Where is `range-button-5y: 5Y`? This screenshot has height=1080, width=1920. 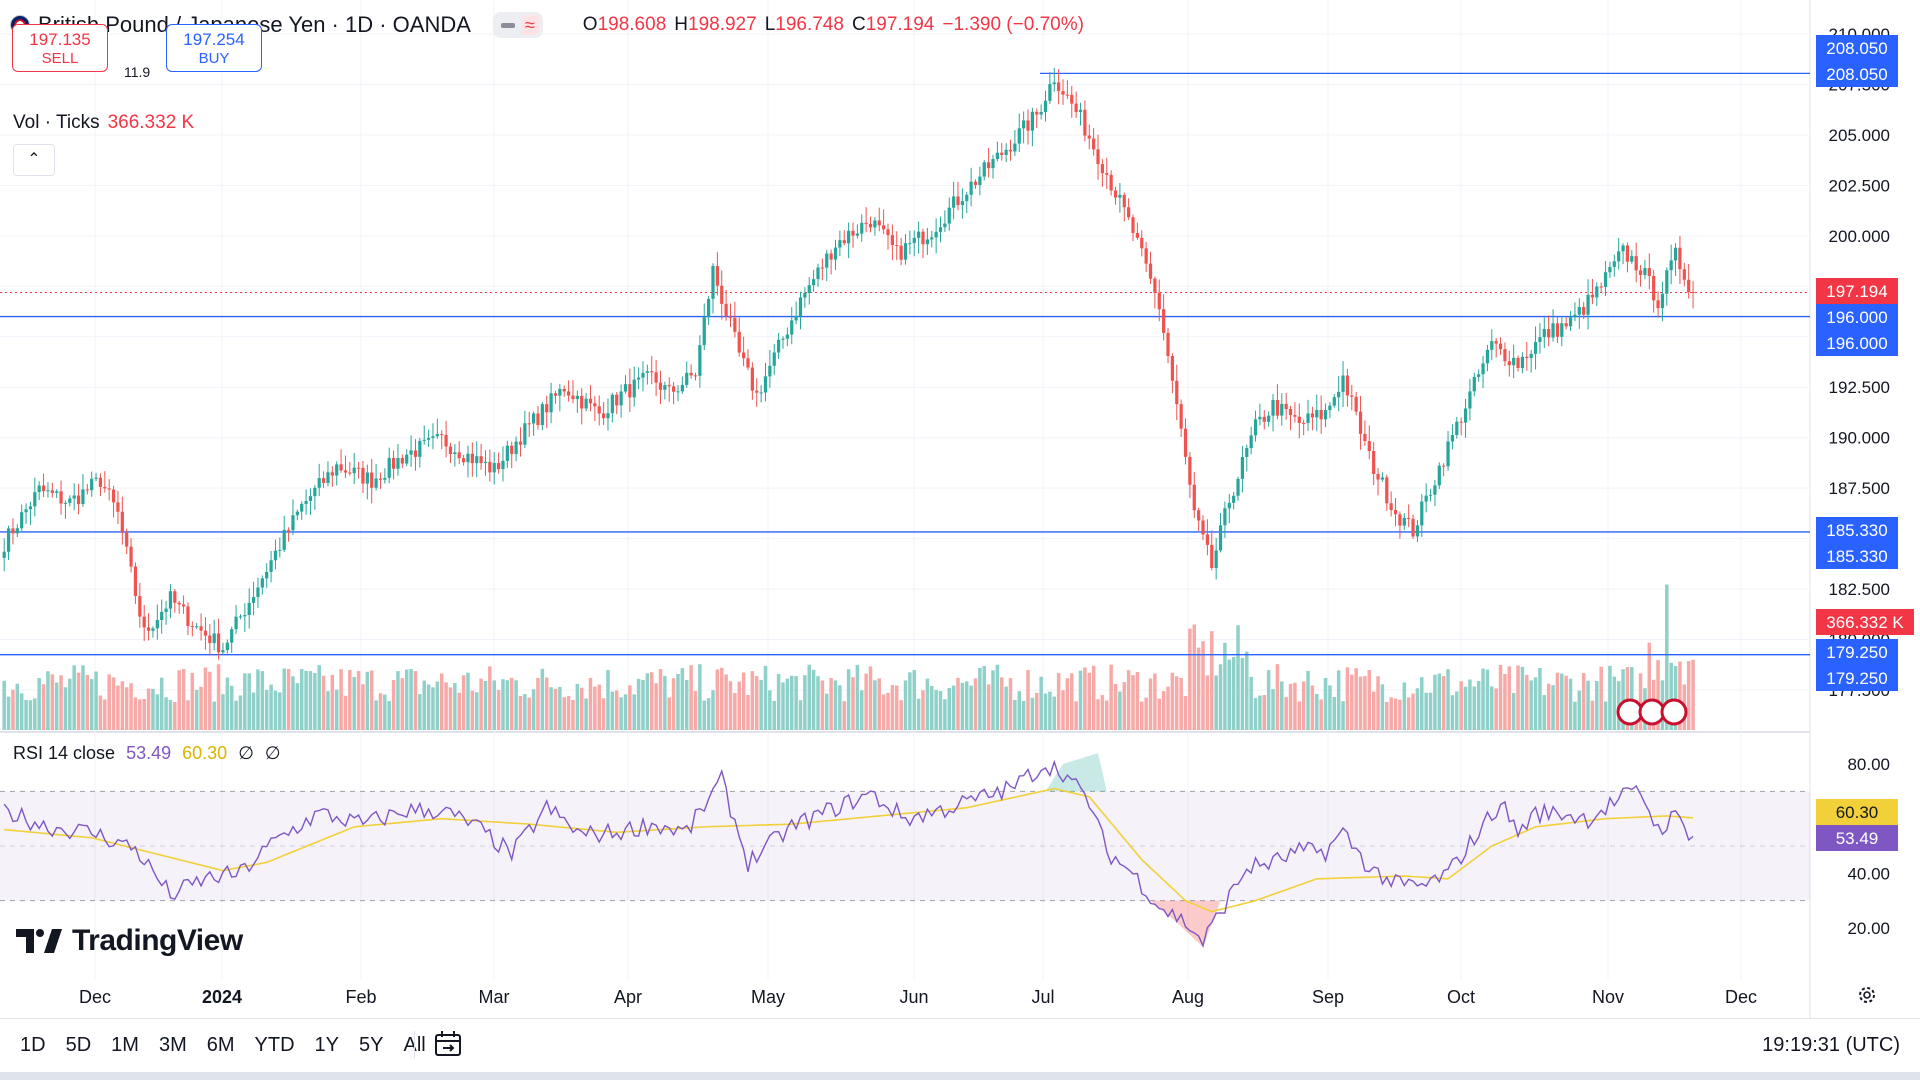 range-button-5y: 5Y is located at coordinates (371, 1045).